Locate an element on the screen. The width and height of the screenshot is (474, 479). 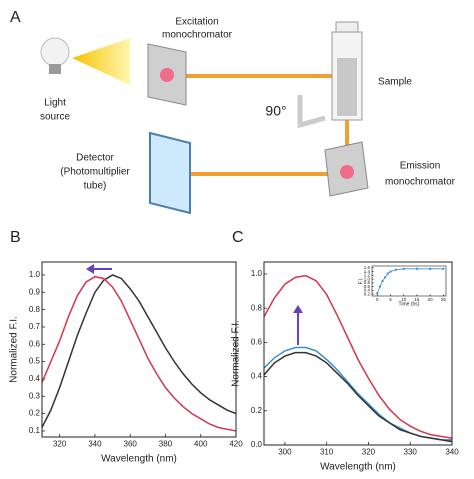
label: Detector is located at coordinates (95, 158).